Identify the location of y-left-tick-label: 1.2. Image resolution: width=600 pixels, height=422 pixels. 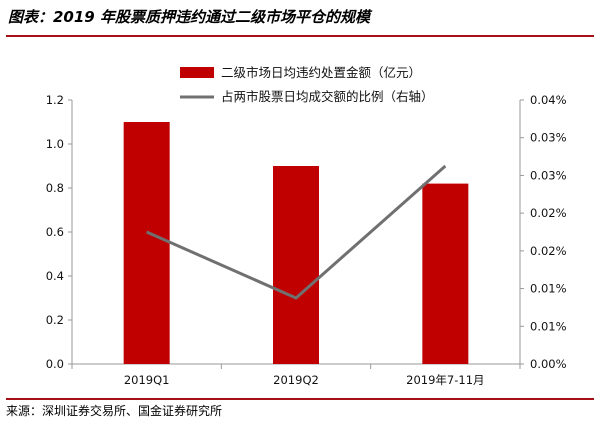
(55, 100).